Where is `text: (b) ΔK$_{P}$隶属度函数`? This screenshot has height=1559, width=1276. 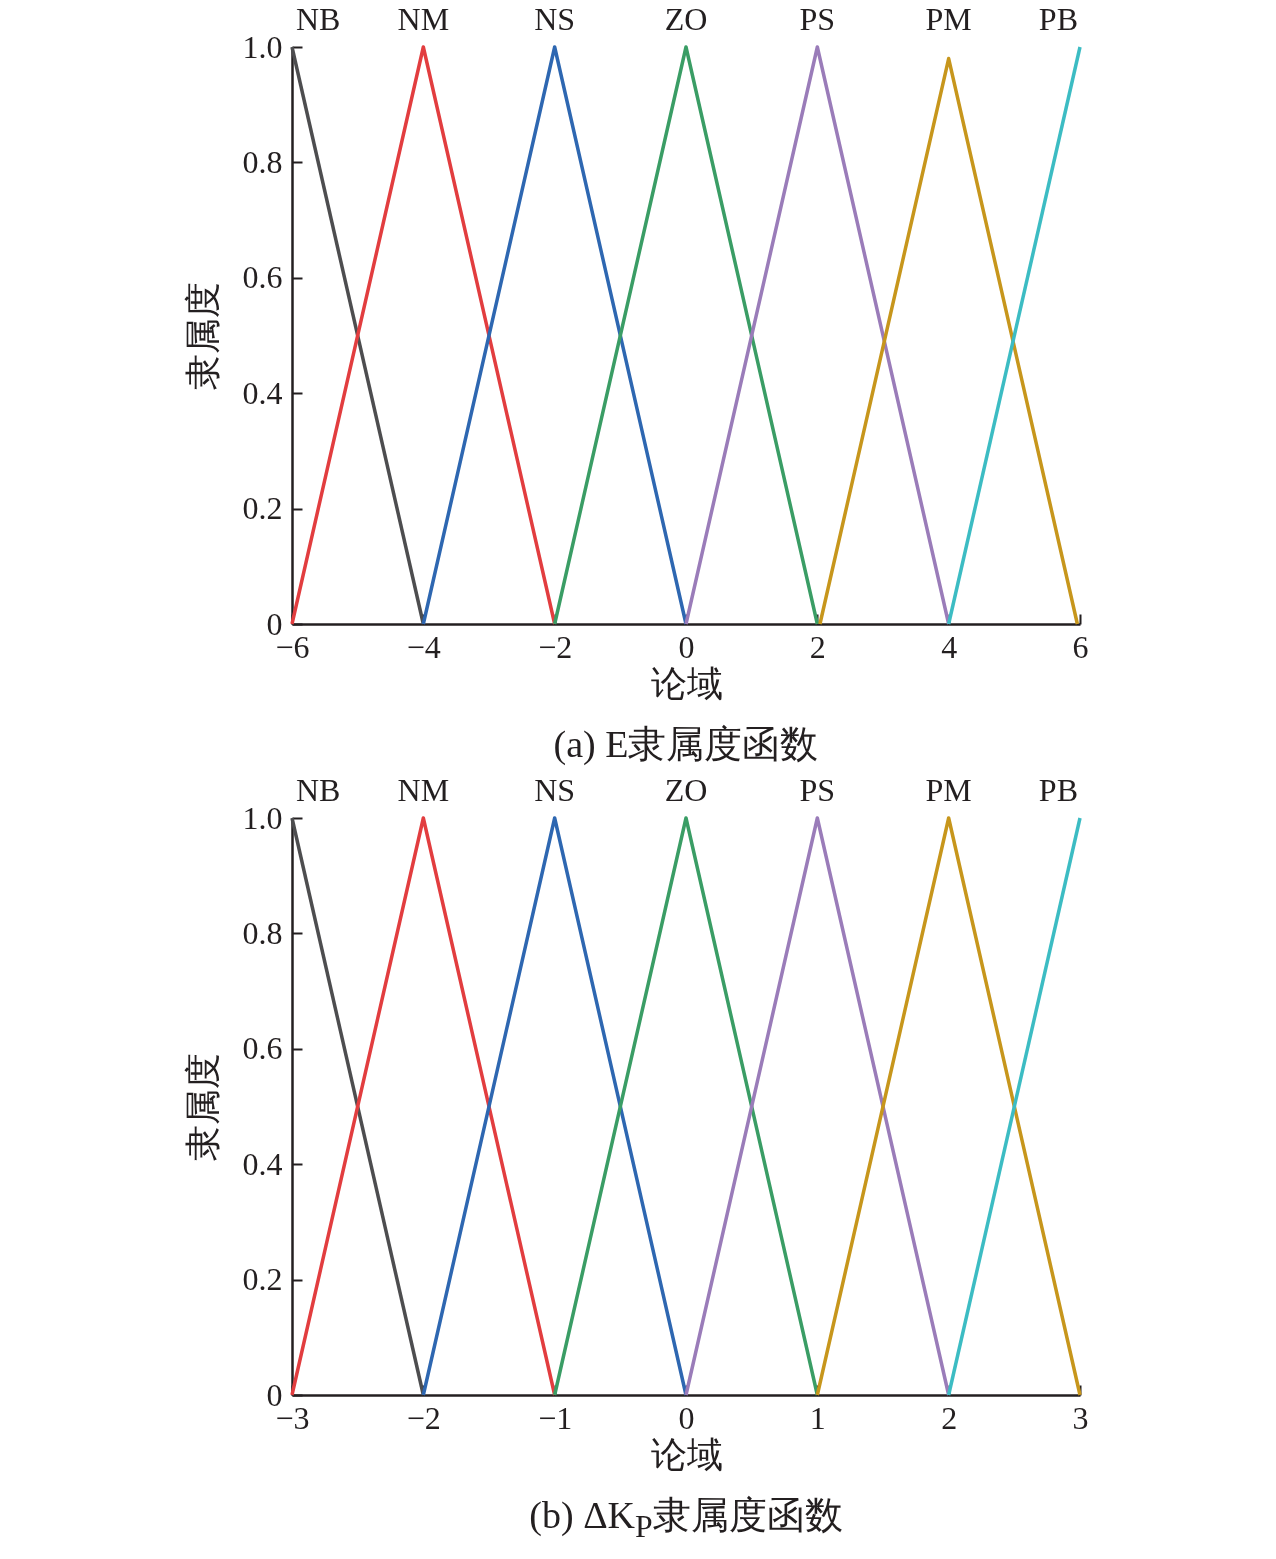 text: (b) ΔK$_{P}$隶属度函数 is located at coordinates (686, 1519).